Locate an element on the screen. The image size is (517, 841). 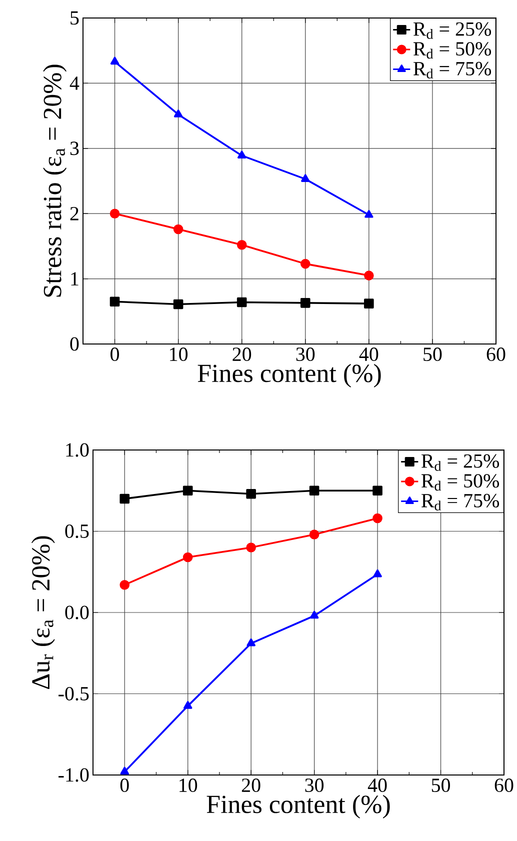
y-tick-label: 2 is located at coordinates (74, 213).